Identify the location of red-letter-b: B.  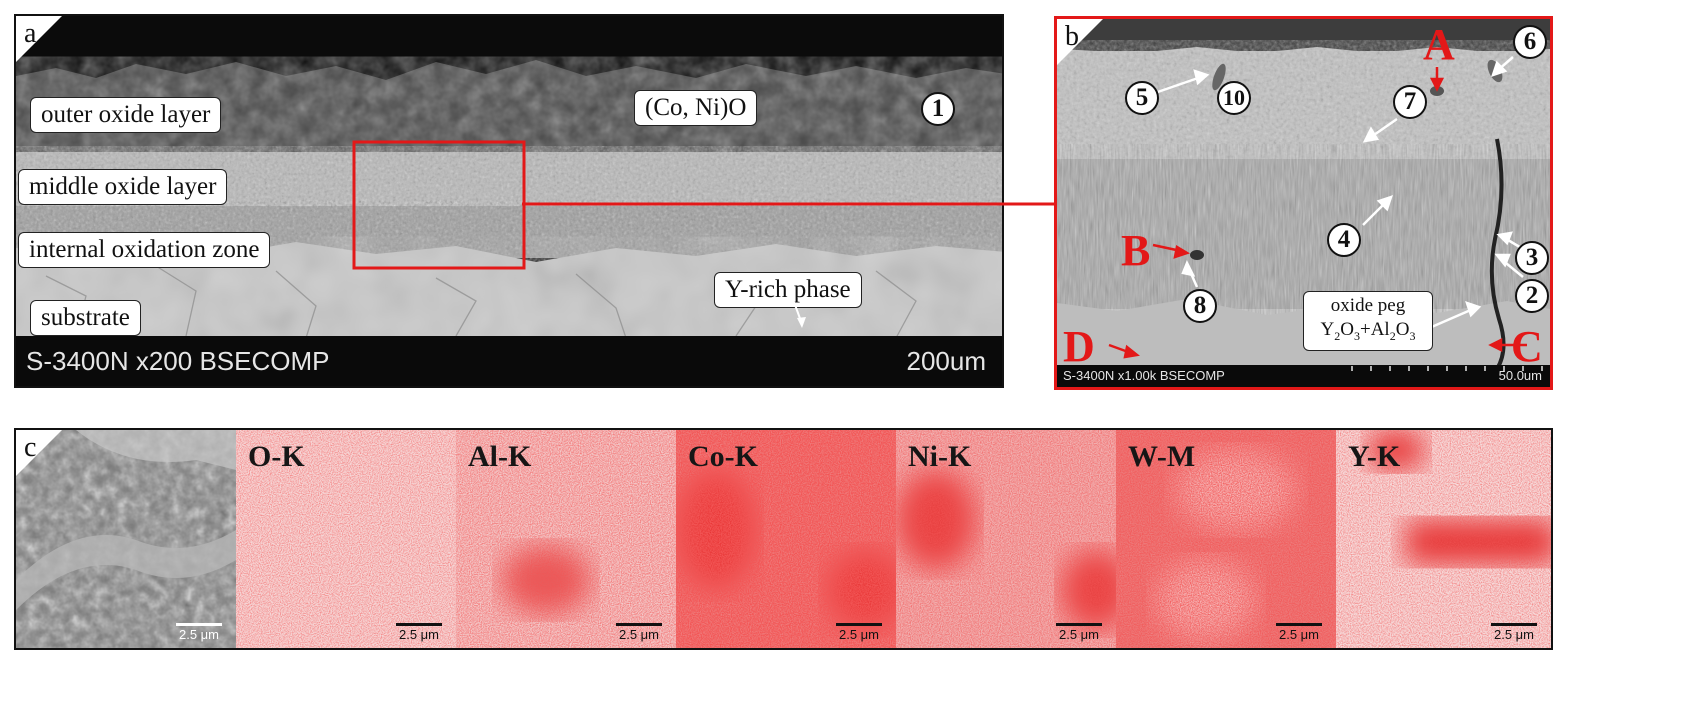
(1136, 250).